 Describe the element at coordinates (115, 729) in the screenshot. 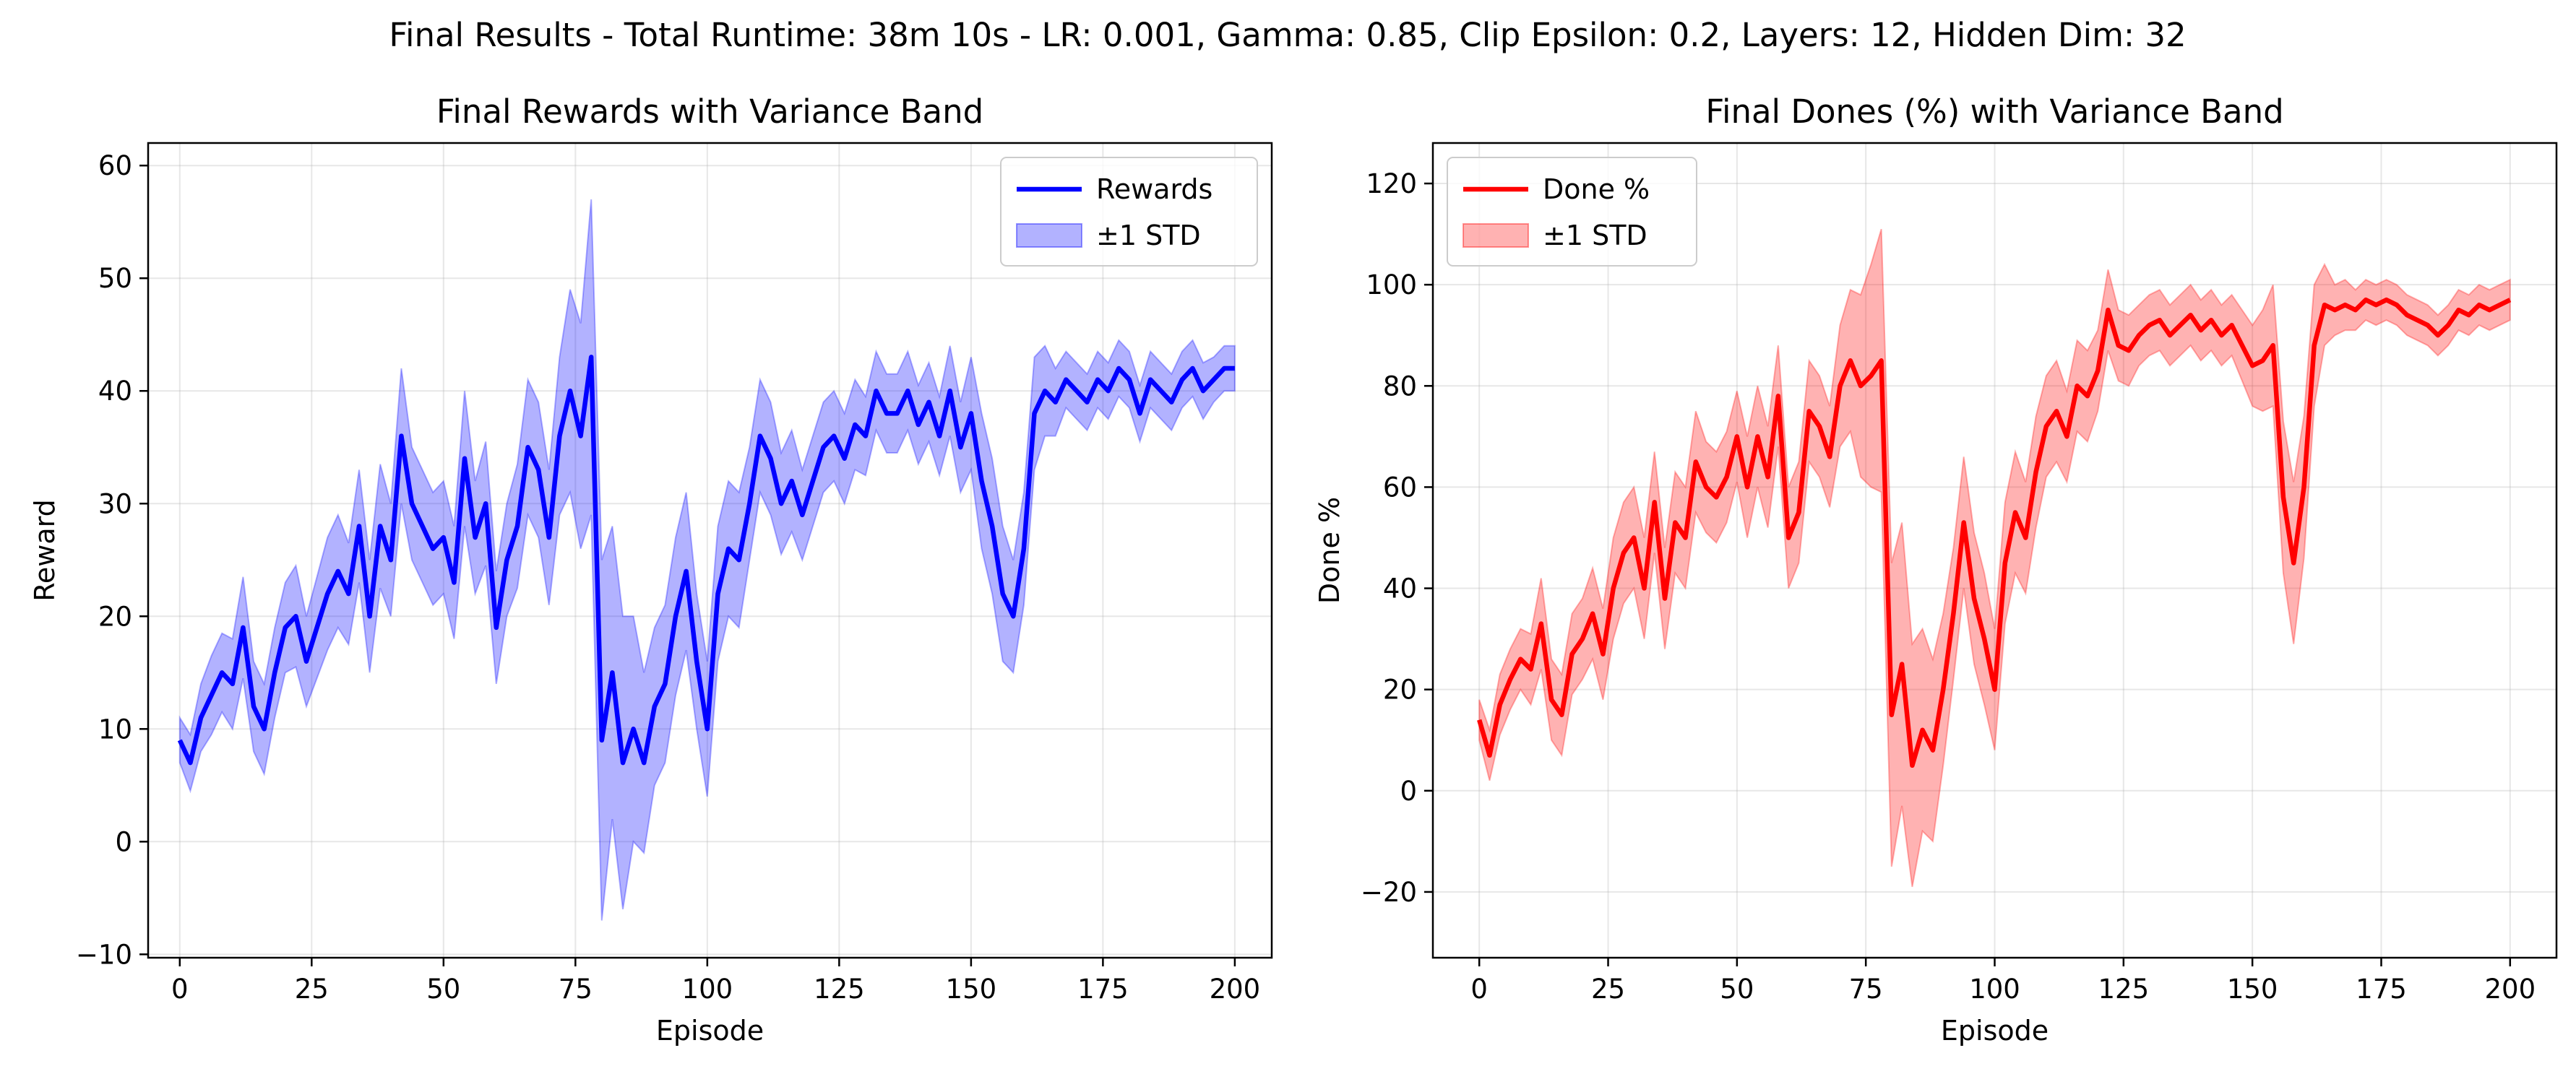

I see `y-tick-label: 10` at that location.